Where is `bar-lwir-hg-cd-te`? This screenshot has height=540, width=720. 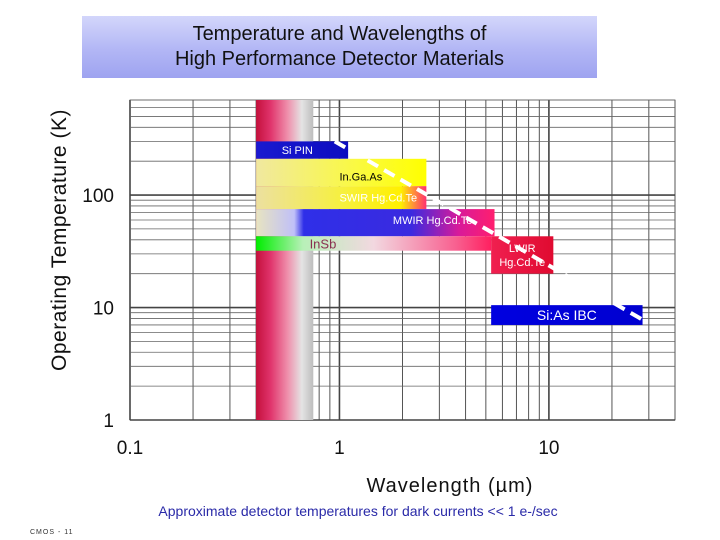 bar-lwir-hg-cd-te is located at coordinates (522, 255).